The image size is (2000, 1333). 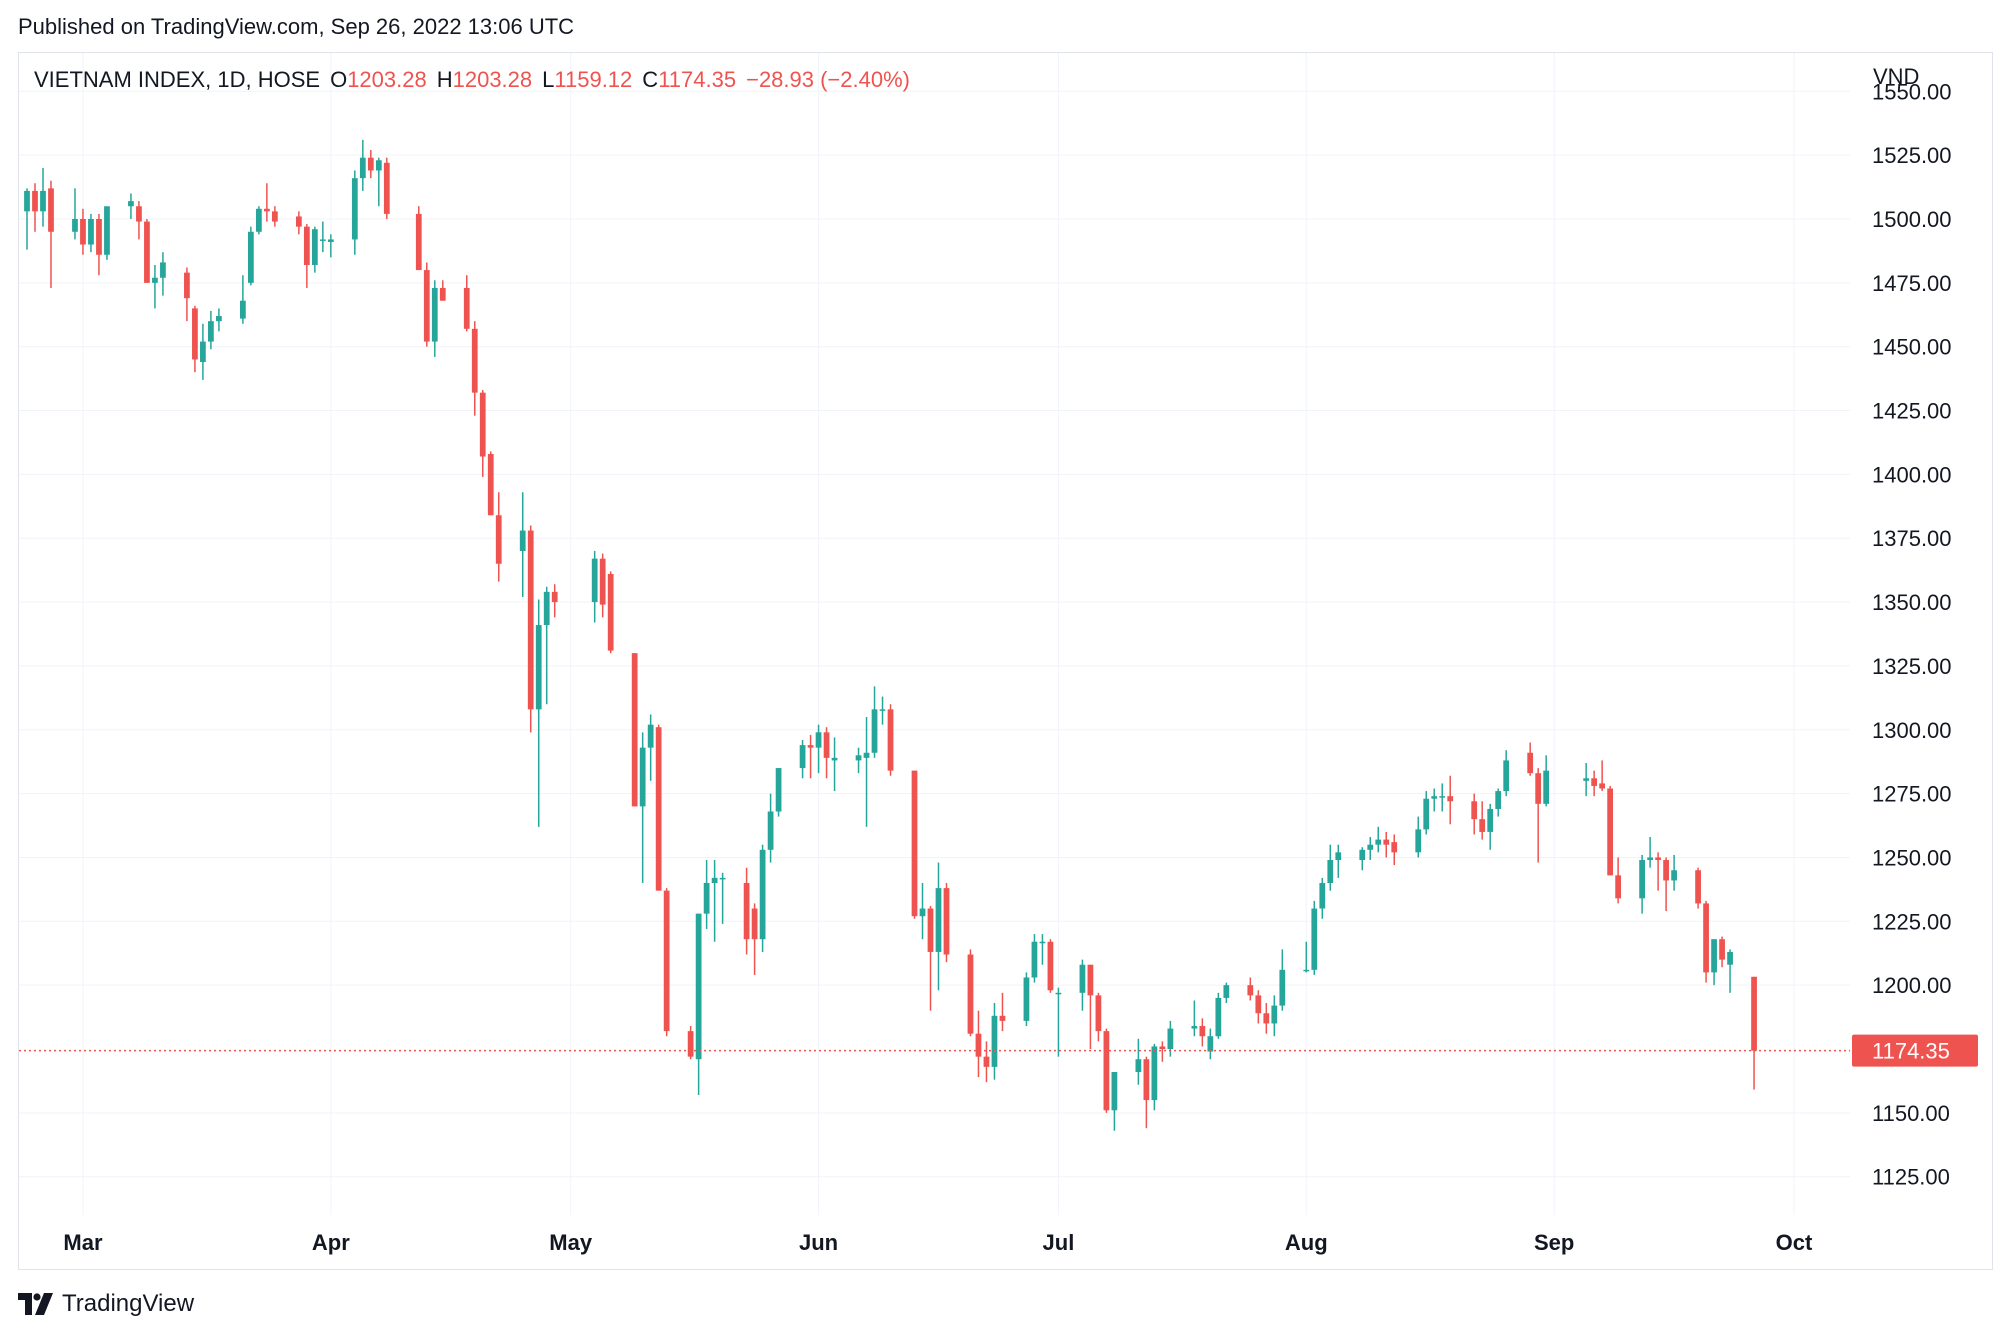 I want to click on last-price-badge-label: 1174.35, so click(x=1911, y=1051).